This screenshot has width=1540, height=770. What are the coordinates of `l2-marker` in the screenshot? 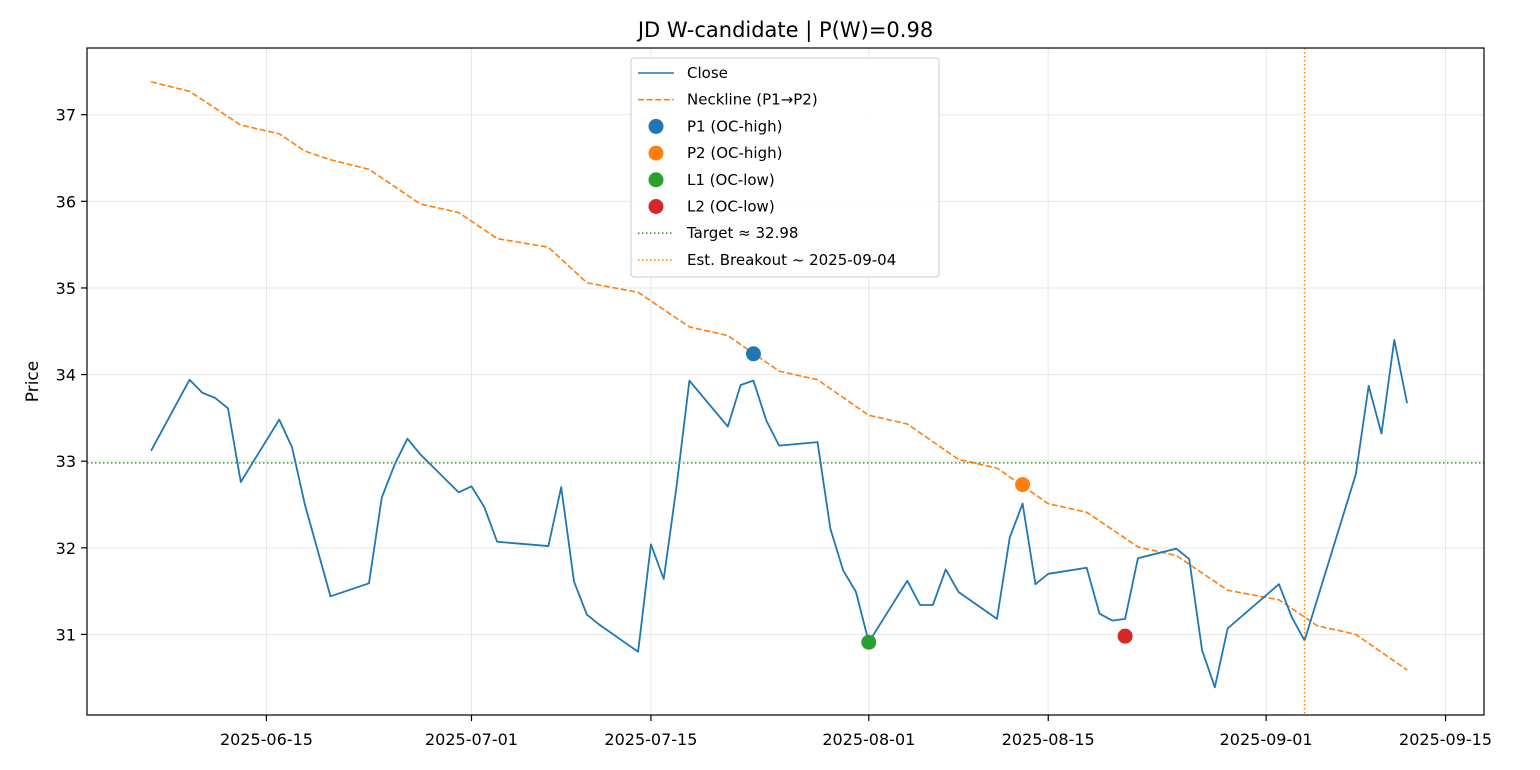 It's located at (1125, 636).